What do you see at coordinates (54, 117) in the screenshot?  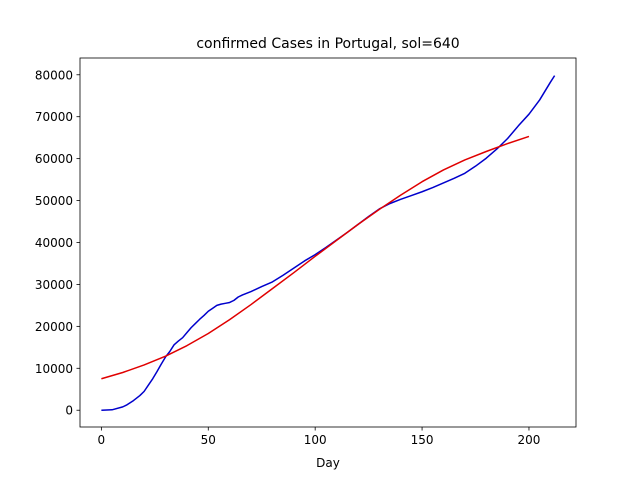 I see `y-tick-label-7: 70000` at bounding box center [54, 117].